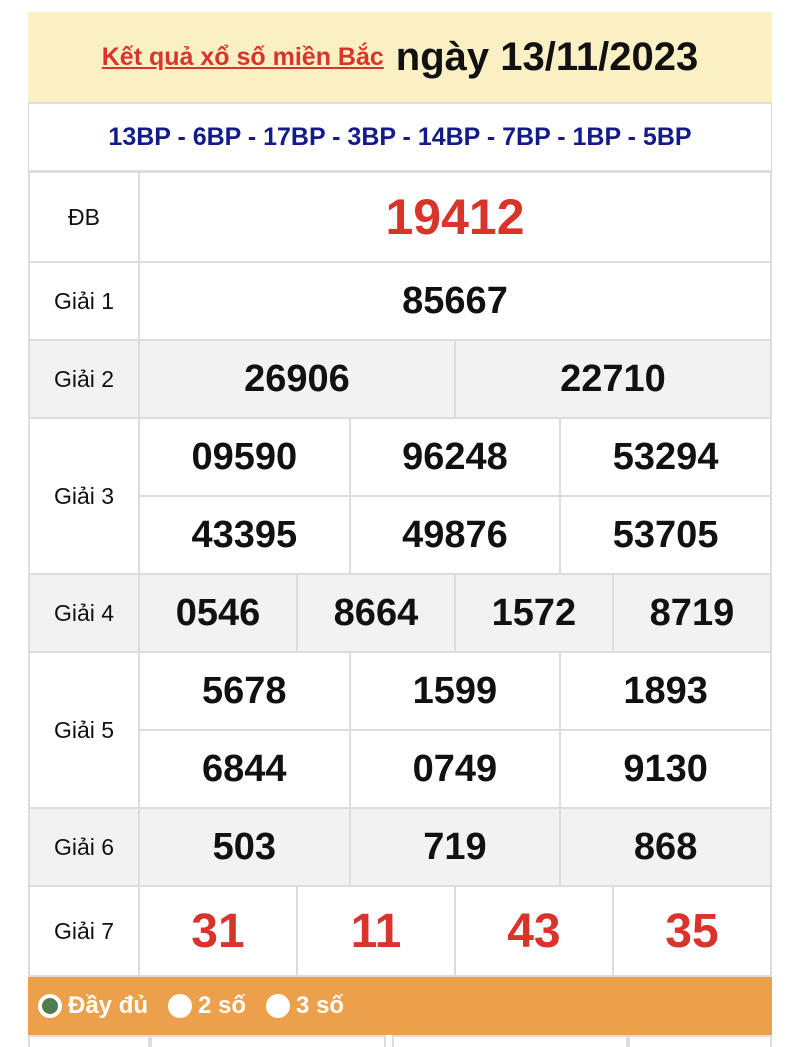  Describe the element at coordinates (533, 613) in the screenshot. I see `prize-number: 1572` at that location.